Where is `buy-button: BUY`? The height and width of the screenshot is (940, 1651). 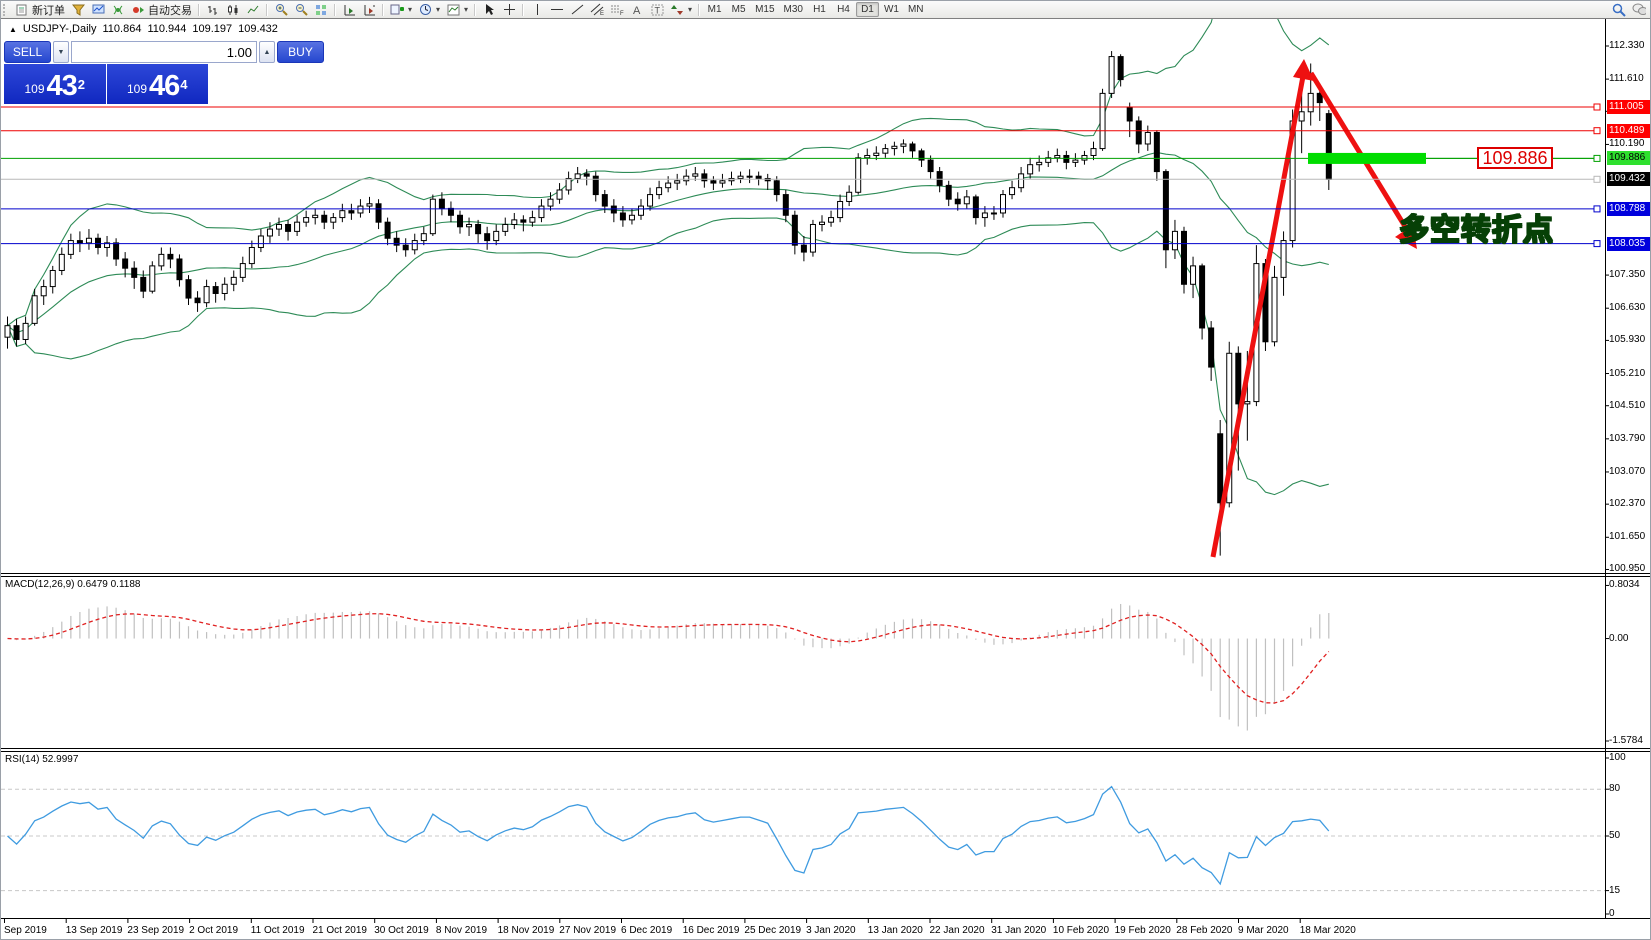
buy-button: BUY is located at coordinates (300, 52).